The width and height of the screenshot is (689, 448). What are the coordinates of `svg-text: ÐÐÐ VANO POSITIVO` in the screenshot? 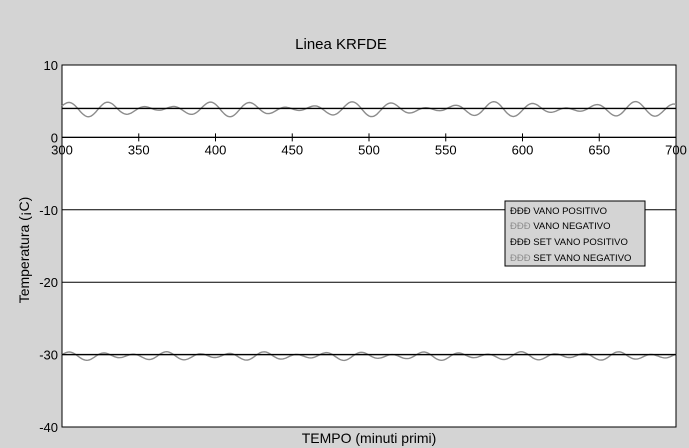 It's located at (558, 211).